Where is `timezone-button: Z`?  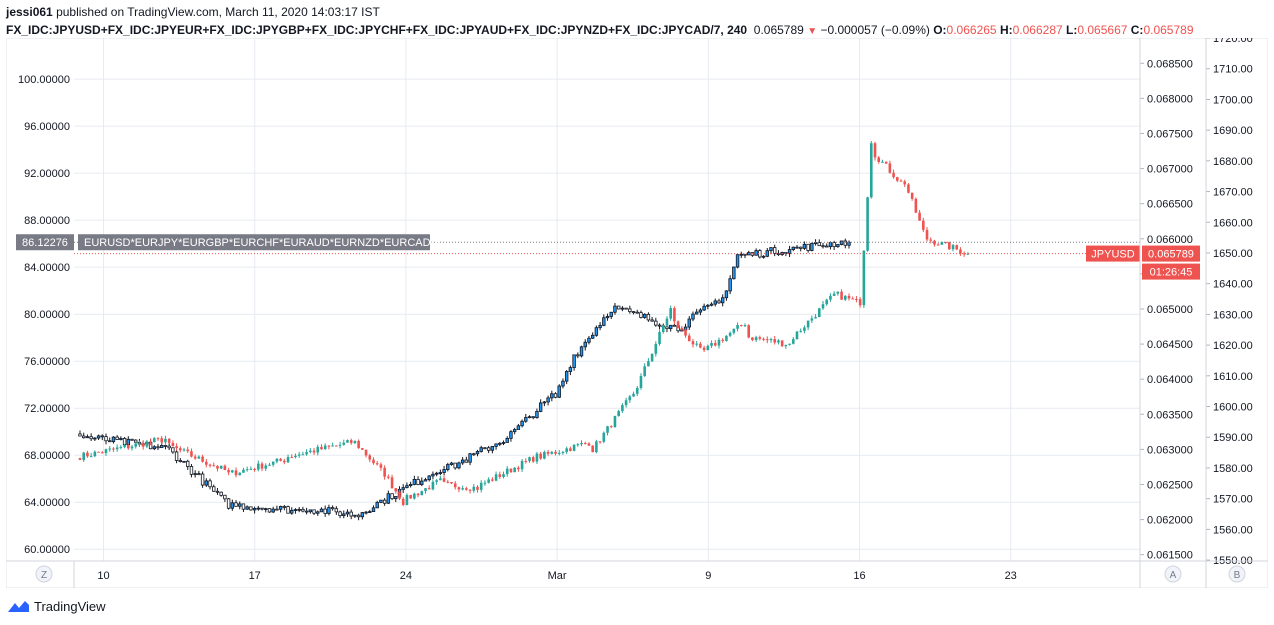
timezone-button: Z is located at coordinates (44, 574).